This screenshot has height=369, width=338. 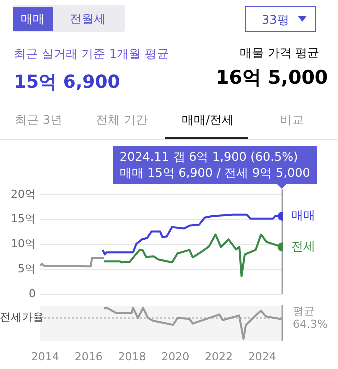 What do you see at coordinates (280, 53) in the screenshot?
I see `text: 매물 가격 평균` at bounding box center [280, 53].